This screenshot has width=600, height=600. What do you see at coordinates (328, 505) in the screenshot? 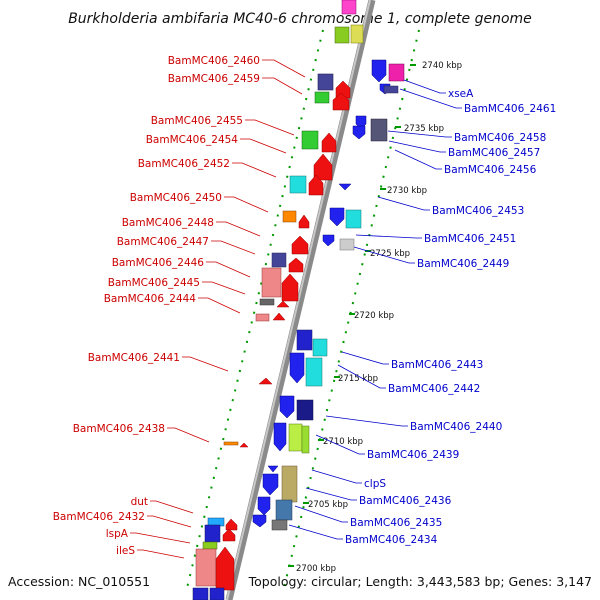
I see `kbp-label: 2705 kbp` at bounding box center [328, 505].